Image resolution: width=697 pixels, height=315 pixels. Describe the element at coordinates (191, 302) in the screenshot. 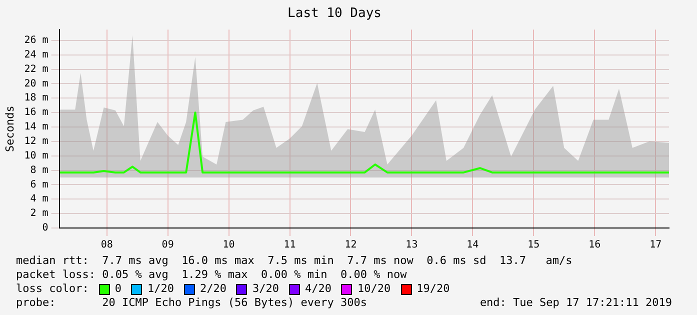

I see `text: probe: 20 ICMP Echo Pings (56 Bytes) every 300s` at that location.